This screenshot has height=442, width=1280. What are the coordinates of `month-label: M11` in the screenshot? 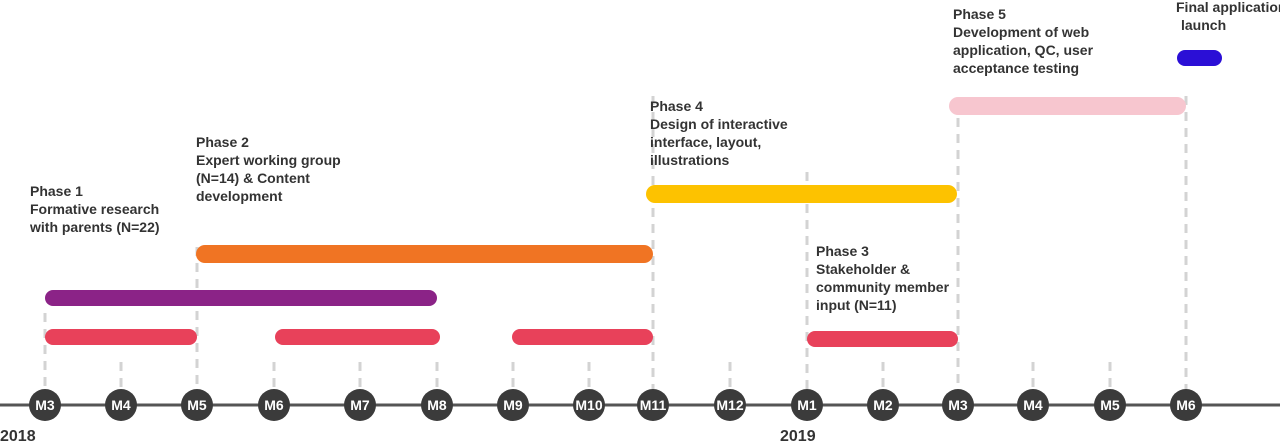 It's located at (653, 405).